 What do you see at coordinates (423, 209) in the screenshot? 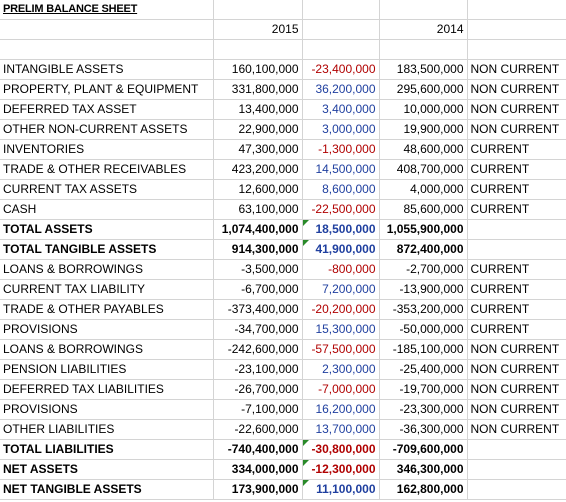
I see `value-2014-cell: 85,600,000` at bounding box center [423, 209].